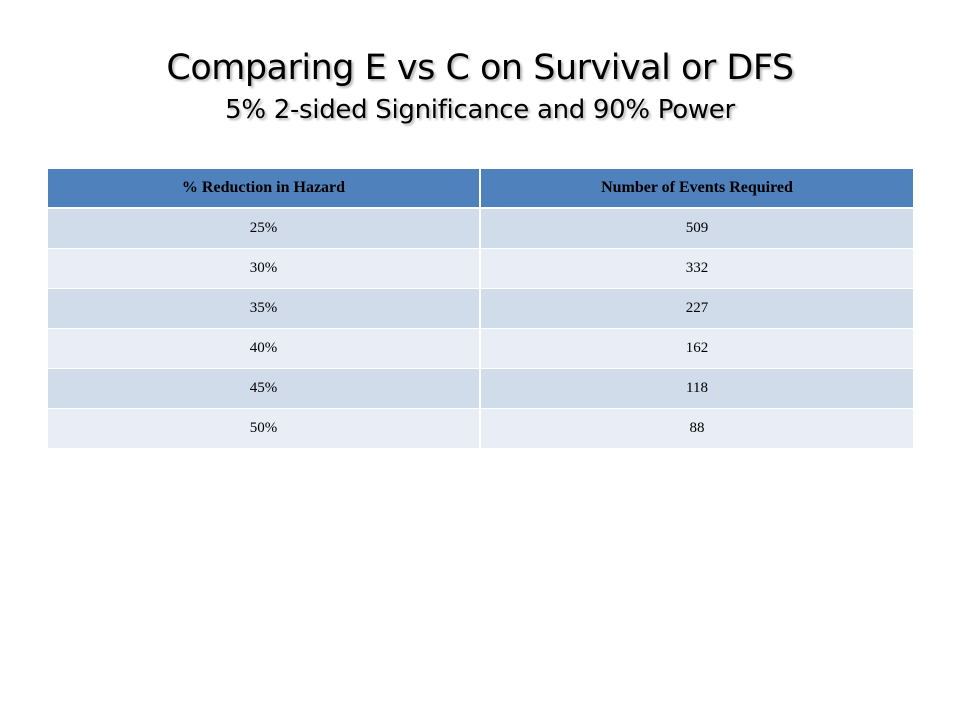 This screenshot has width=960, height=720. I want to click on events-required-cell: 88, so click(695, 428).